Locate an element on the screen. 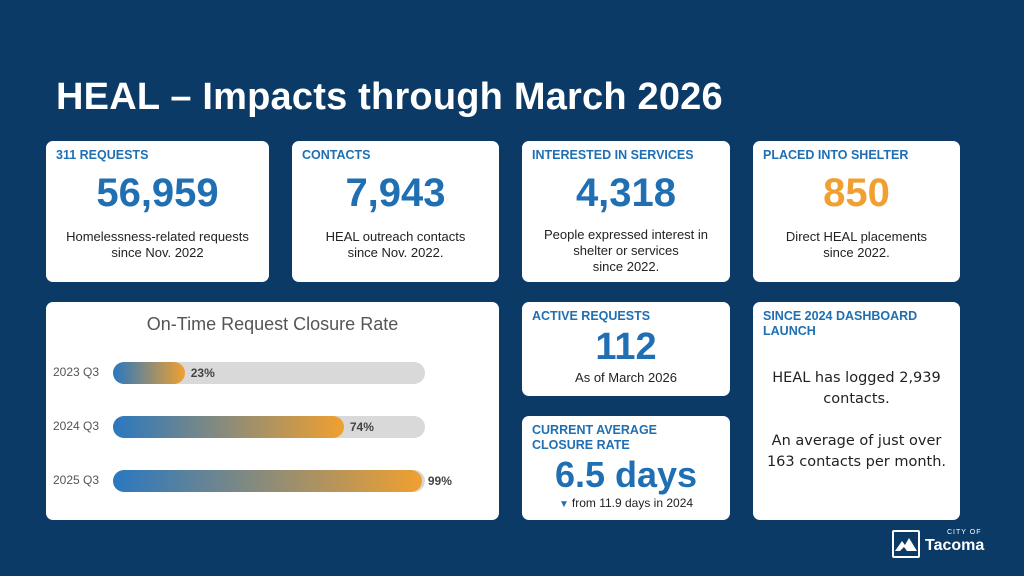 This screenshot has width=1024, height=576. active-requests-value: 112 is located at coordinates (626, 347).